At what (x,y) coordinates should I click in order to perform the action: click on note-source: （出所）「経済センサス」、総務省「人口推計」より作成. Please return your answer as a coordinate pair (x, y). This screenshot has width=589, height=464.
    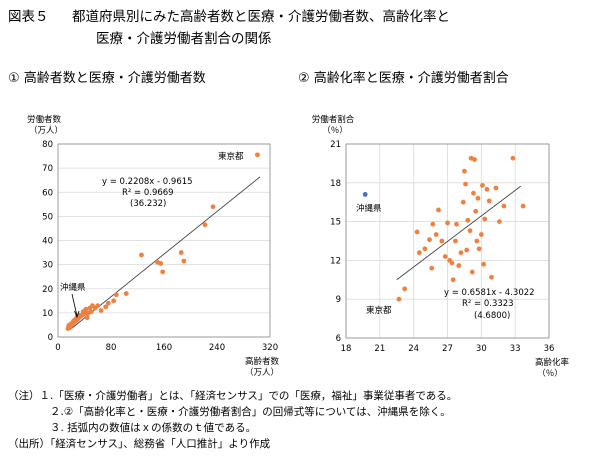
    Looking at the image, I should click on (139, 444).